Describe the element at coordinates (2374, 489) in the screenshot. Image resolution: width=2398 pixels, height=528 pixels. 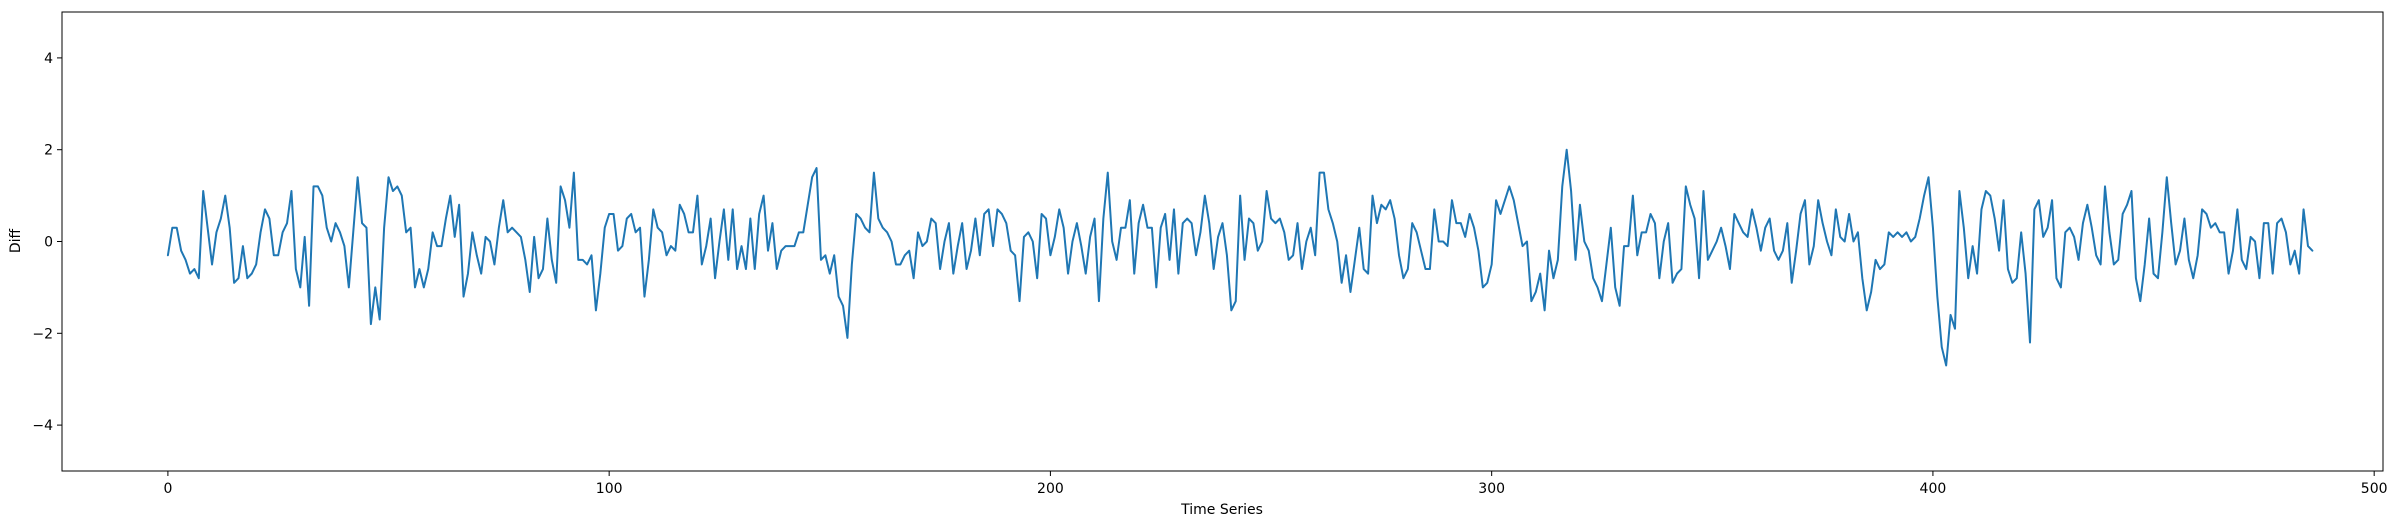
I see `x-tick-label: 500` at that location.